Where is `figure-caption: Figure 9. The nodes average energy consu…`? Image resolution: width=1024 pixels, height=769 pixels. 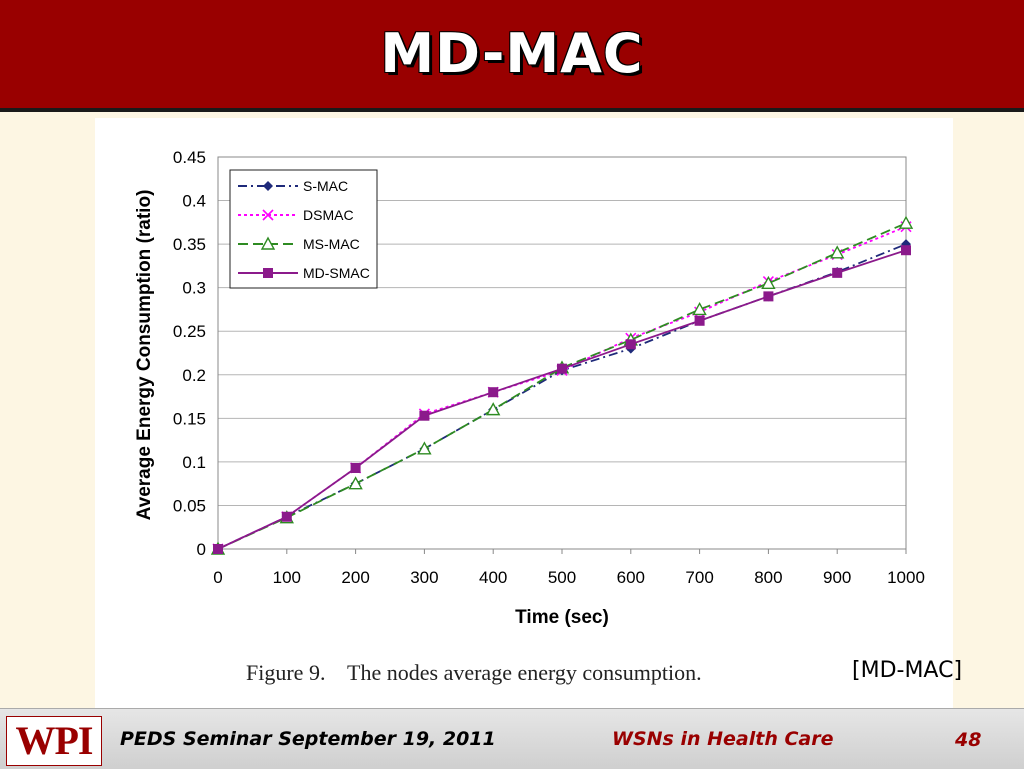
figure-caption: Figure 9. The nodes average energy consu… is located at coordinates (474, 672).